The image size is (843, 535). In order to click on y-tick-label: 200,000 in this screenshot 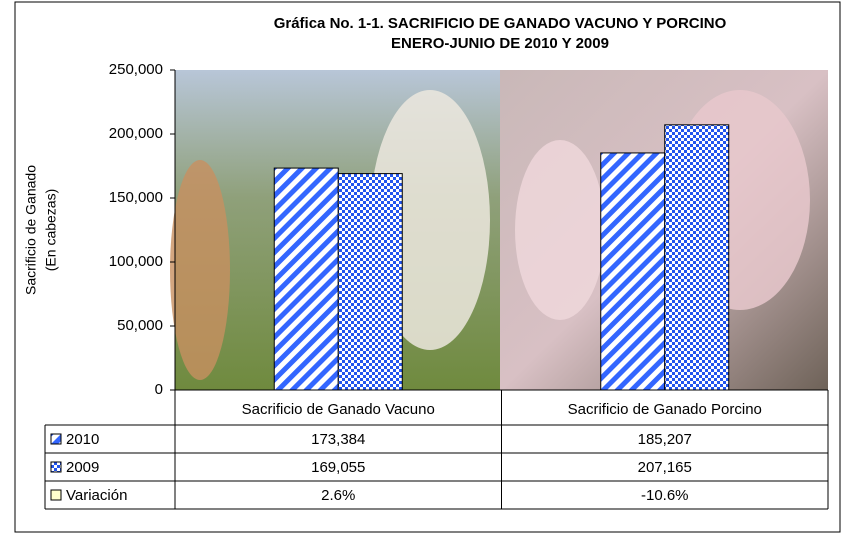, I will do `click(136, 133)`.